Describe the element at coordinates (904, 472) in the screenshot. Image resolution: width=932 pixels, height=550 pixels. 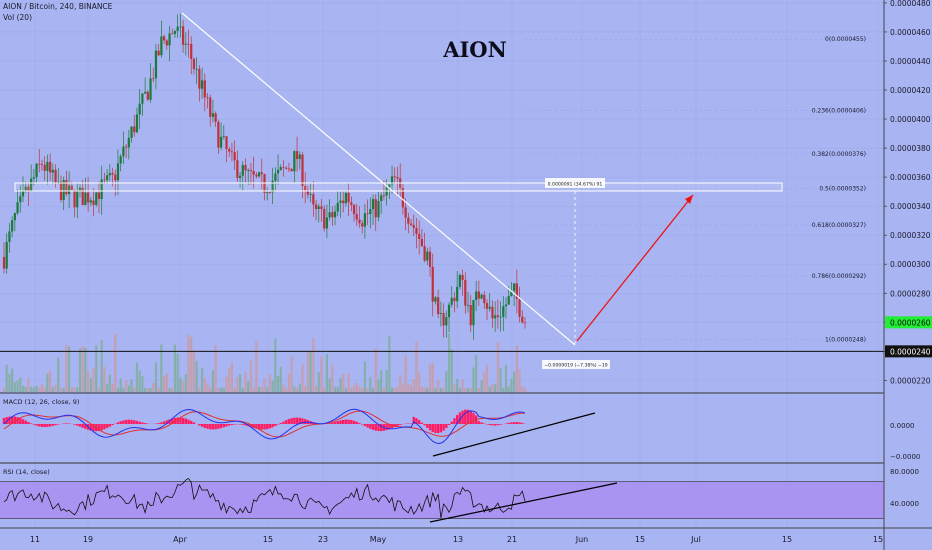
I see `rsi-tick: 80.0000` at that location.